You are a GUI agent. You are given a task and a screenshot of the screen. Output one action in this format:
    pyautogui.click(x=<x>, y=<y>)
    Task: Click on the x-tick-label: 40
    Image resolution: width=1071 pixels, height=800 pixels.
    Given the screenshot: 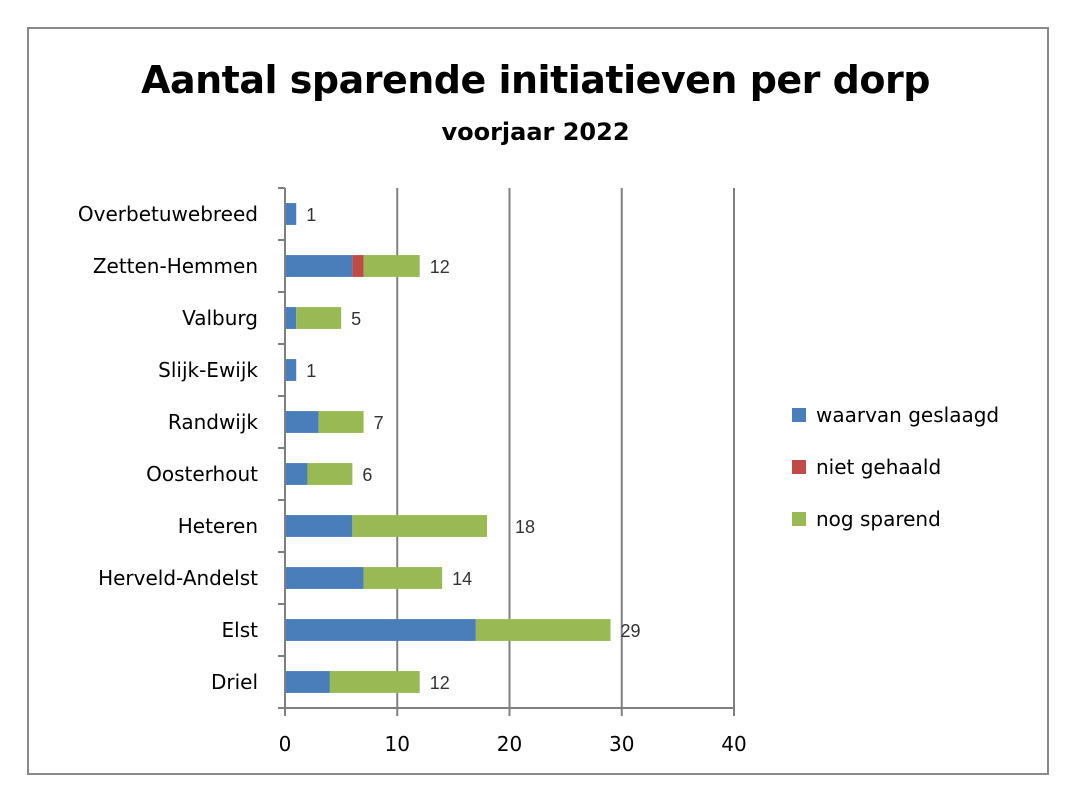 What is the action you would take?
    pyautogui.click(x=733, y=744)
    